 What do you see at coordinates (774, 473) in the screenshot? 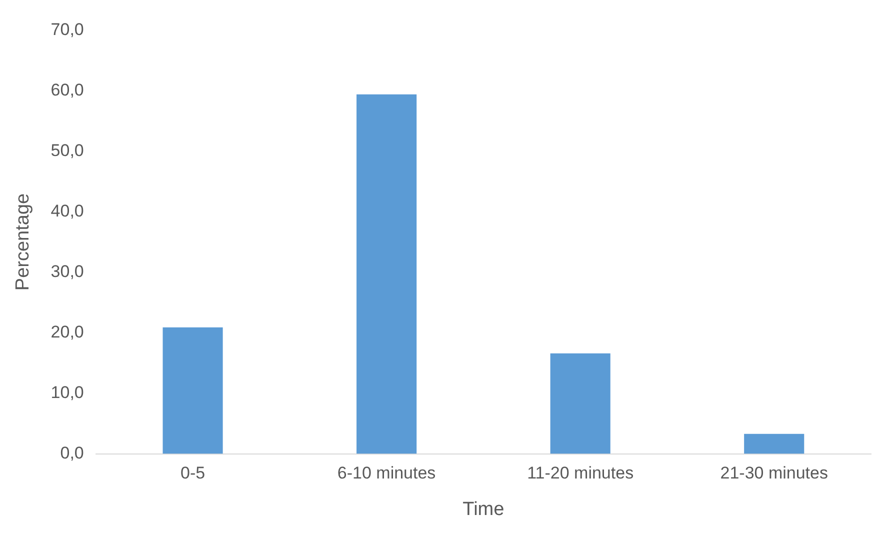
I see `x-tick-label: 21-30 minutes` at bounding box center [774, 473].